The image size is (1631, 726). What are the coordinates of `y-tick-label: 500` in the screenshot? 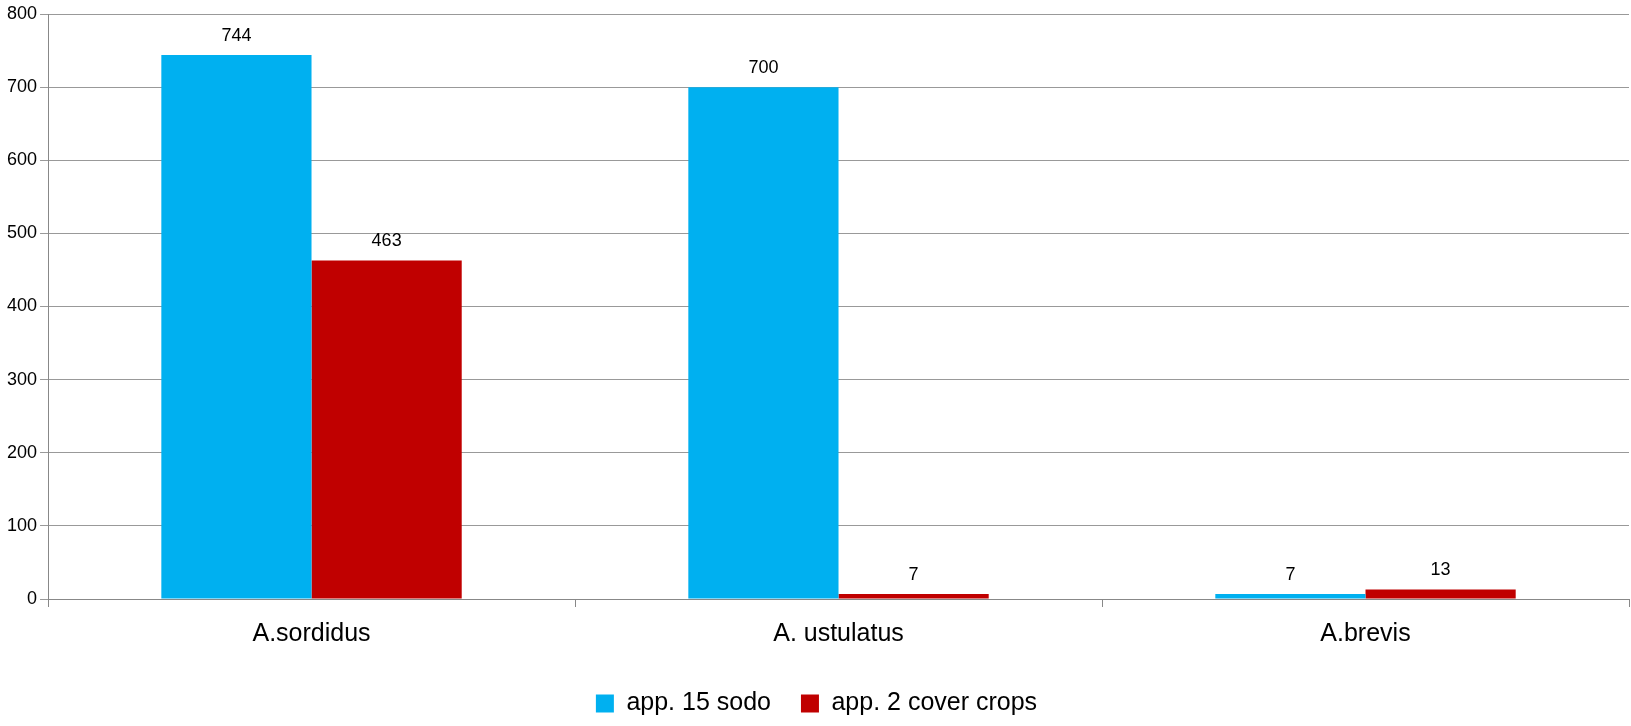 It's located at (22, 232).